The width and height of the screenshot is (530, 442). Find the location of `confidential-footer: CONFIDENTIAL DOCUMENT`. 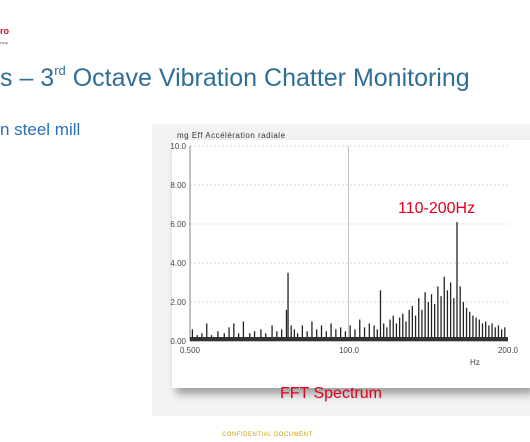

confidential-footer: CONFIDENTIAL DOCUMENT is located at coordinates (267, 435).